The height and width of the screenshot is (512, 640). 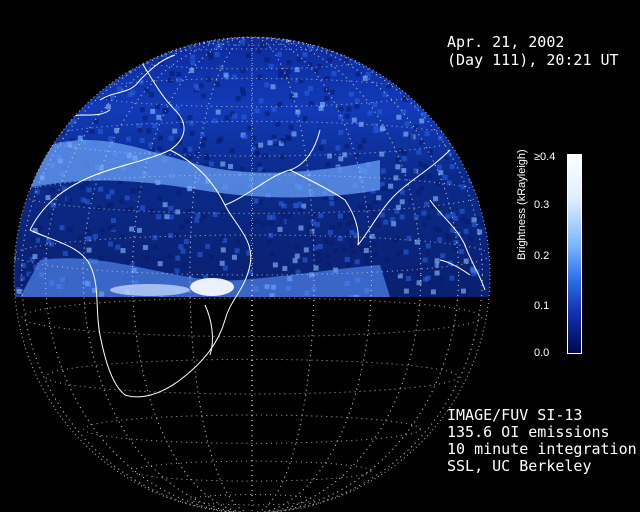 I want to click on colorbar-tick: 0.2, so click(x=542, y=256).